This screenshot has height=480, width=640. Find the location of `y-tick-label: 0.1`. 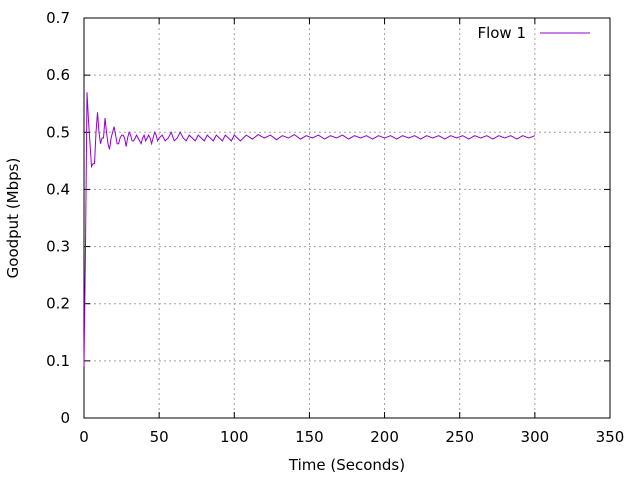

y-tick-label: 0.1 is located at coordinates (58, 361).